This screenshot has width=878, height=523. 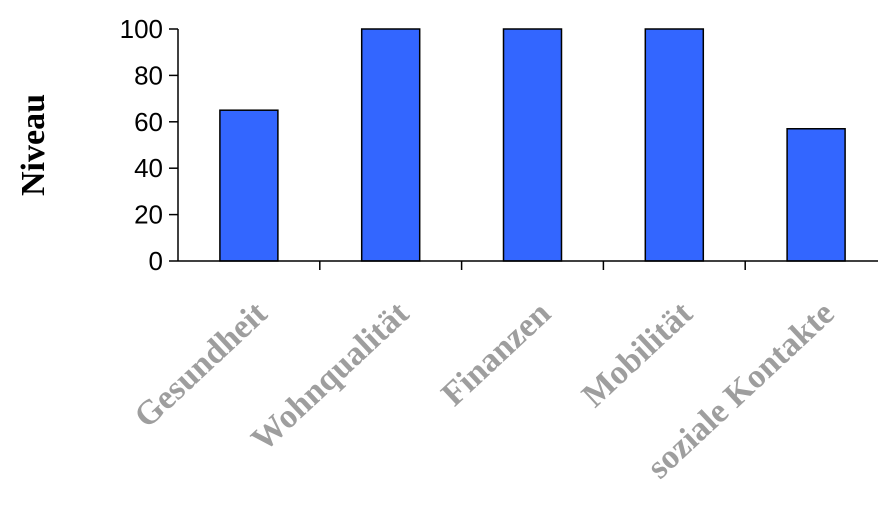 What do you see at coordinates (816, 195) in the screenshot?
I see `bar-soziale-kontakte` at bounding box center [816, 195].